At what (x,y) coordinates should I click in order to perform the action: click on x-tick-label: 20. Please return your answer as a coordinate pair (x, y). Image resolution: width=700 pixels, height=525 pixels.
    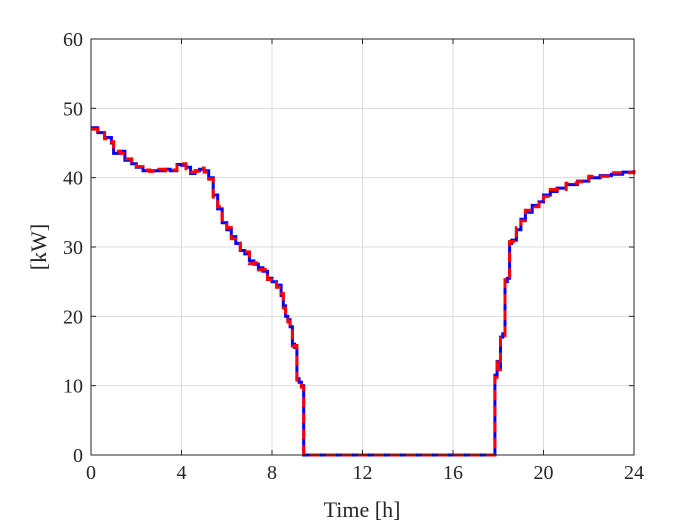
    Looking at the image, I should click on (544, 473).